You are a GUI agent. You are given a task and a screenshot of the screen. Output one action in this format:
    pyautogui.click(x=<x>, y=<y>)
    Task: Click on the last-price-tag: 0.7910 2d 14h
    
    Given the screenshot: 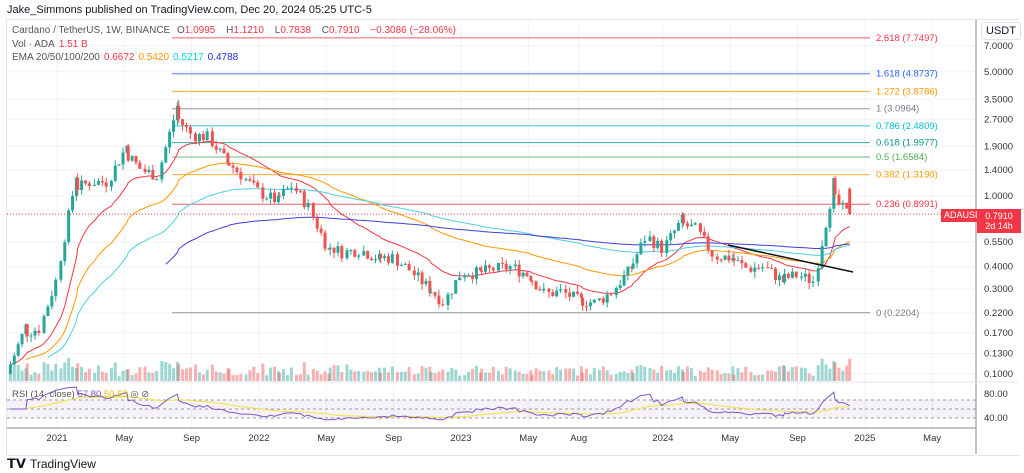 What is the action you would take?
    pyautogui.click(x=999, y=221)
    